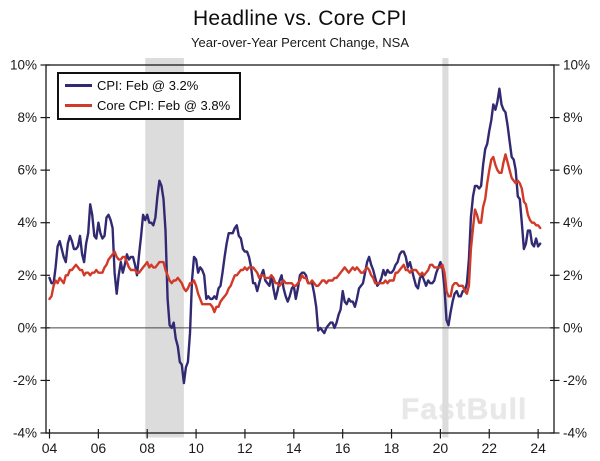 The height and width of the screenshot is (461, 600). I want to click on watermark: FastBull, so click(464, 409).